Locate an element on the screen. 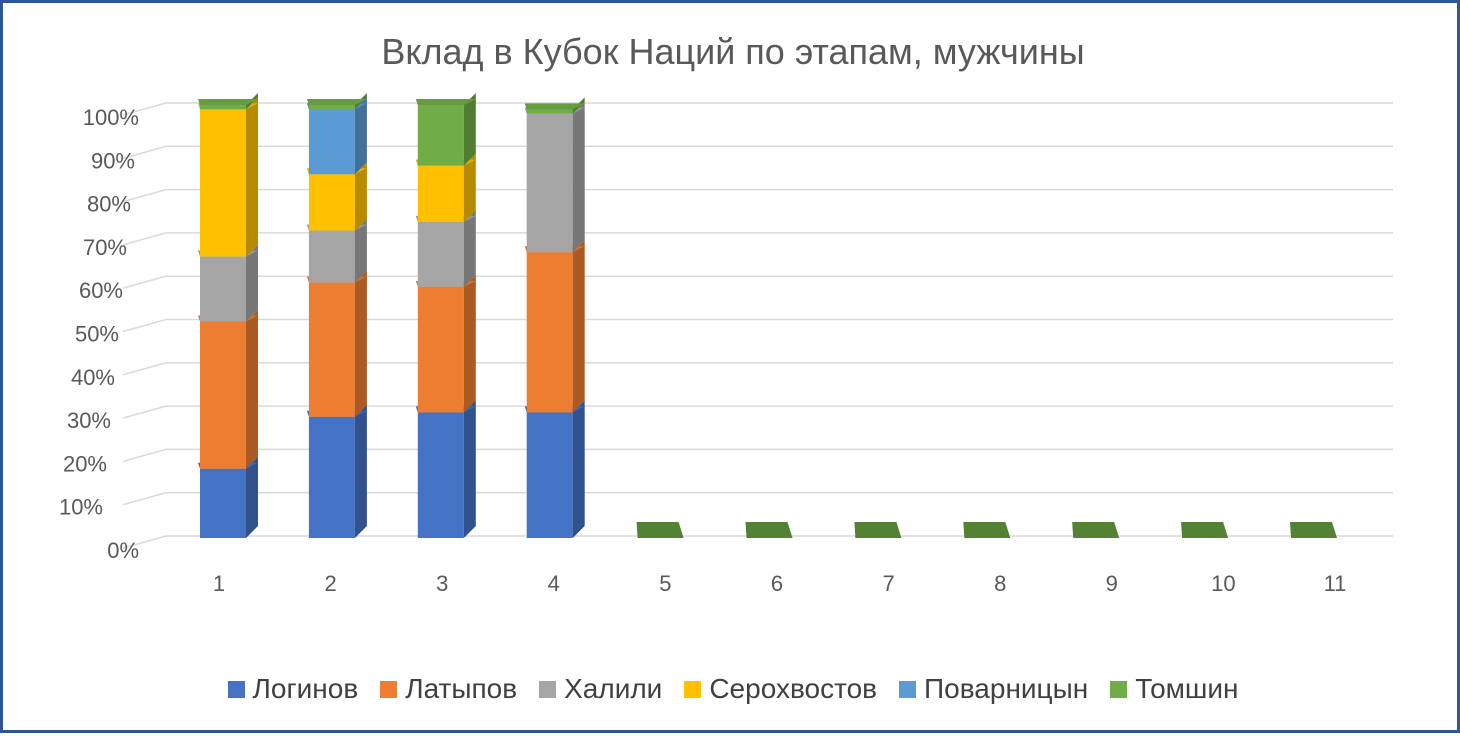  x-tick-label: 7 is located at coordinates (888, 583).